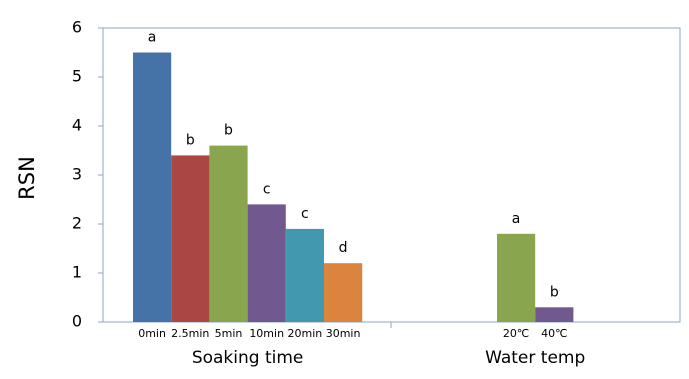  I want to click on group-label: Water temp, so click(535, 358).